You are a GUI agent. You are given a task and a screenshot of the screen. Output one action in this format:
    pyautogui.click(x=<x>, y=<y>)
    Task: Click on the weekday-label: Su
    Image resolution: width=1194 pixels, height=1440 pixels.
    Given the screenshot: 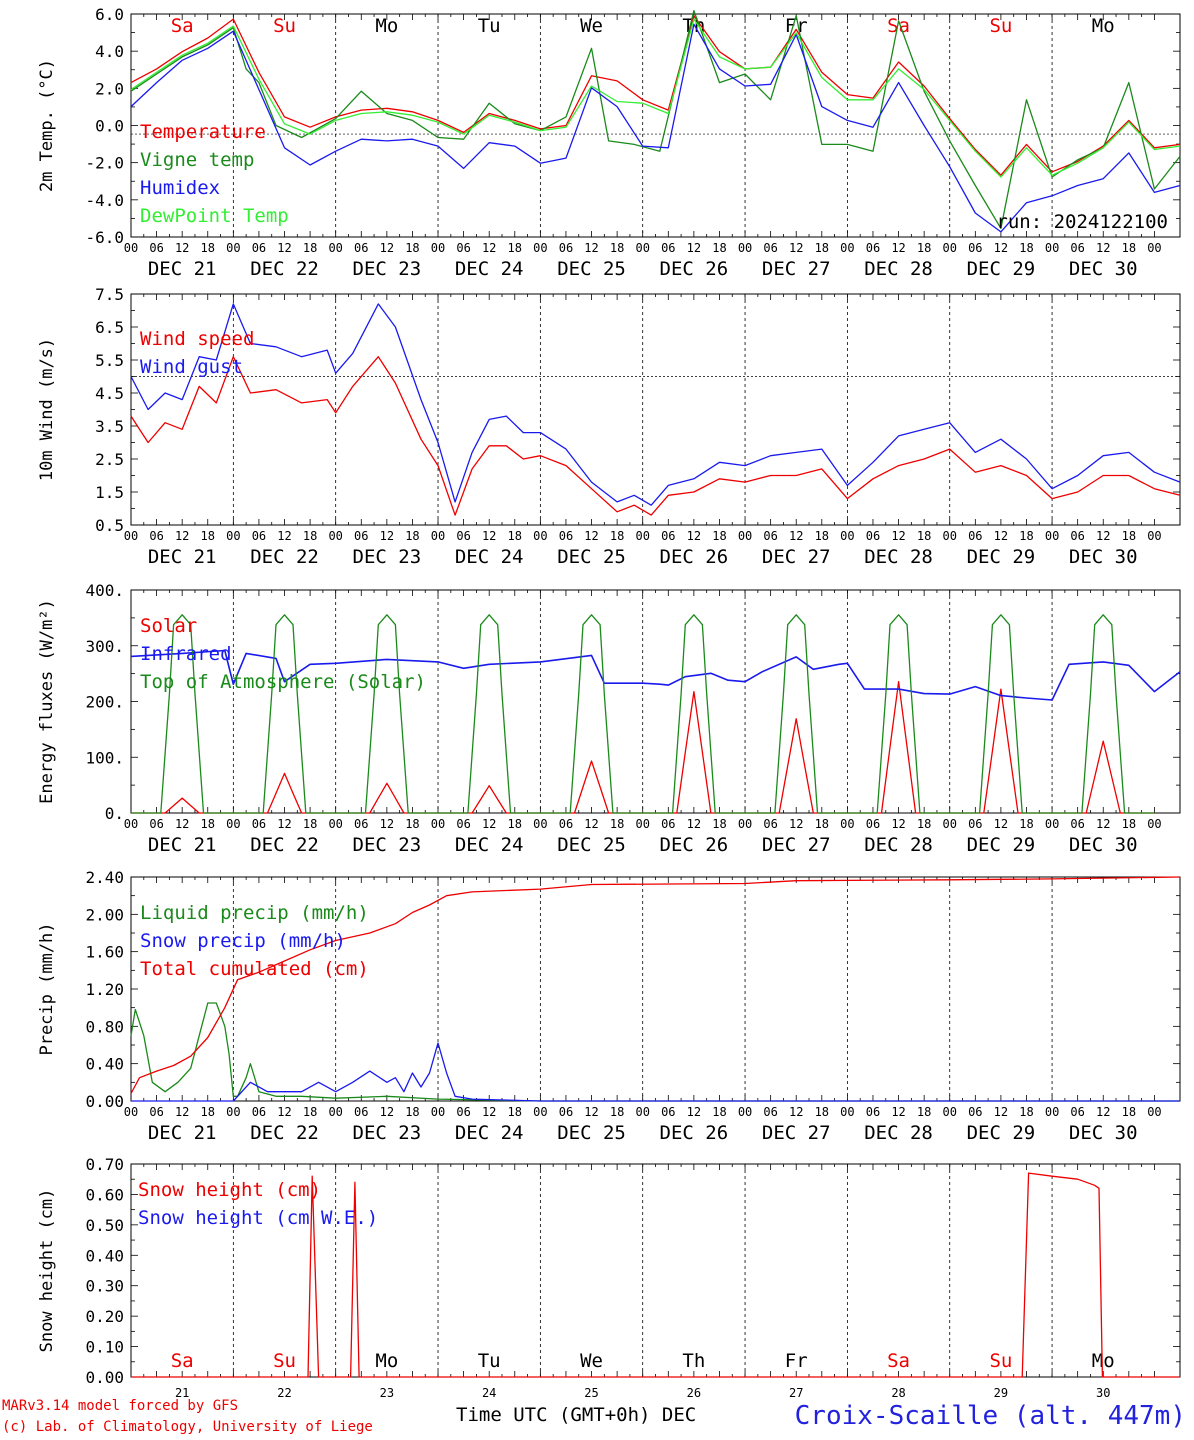 What is the action you would take?
    pyautogui.click(x=1000, y=1361)
    